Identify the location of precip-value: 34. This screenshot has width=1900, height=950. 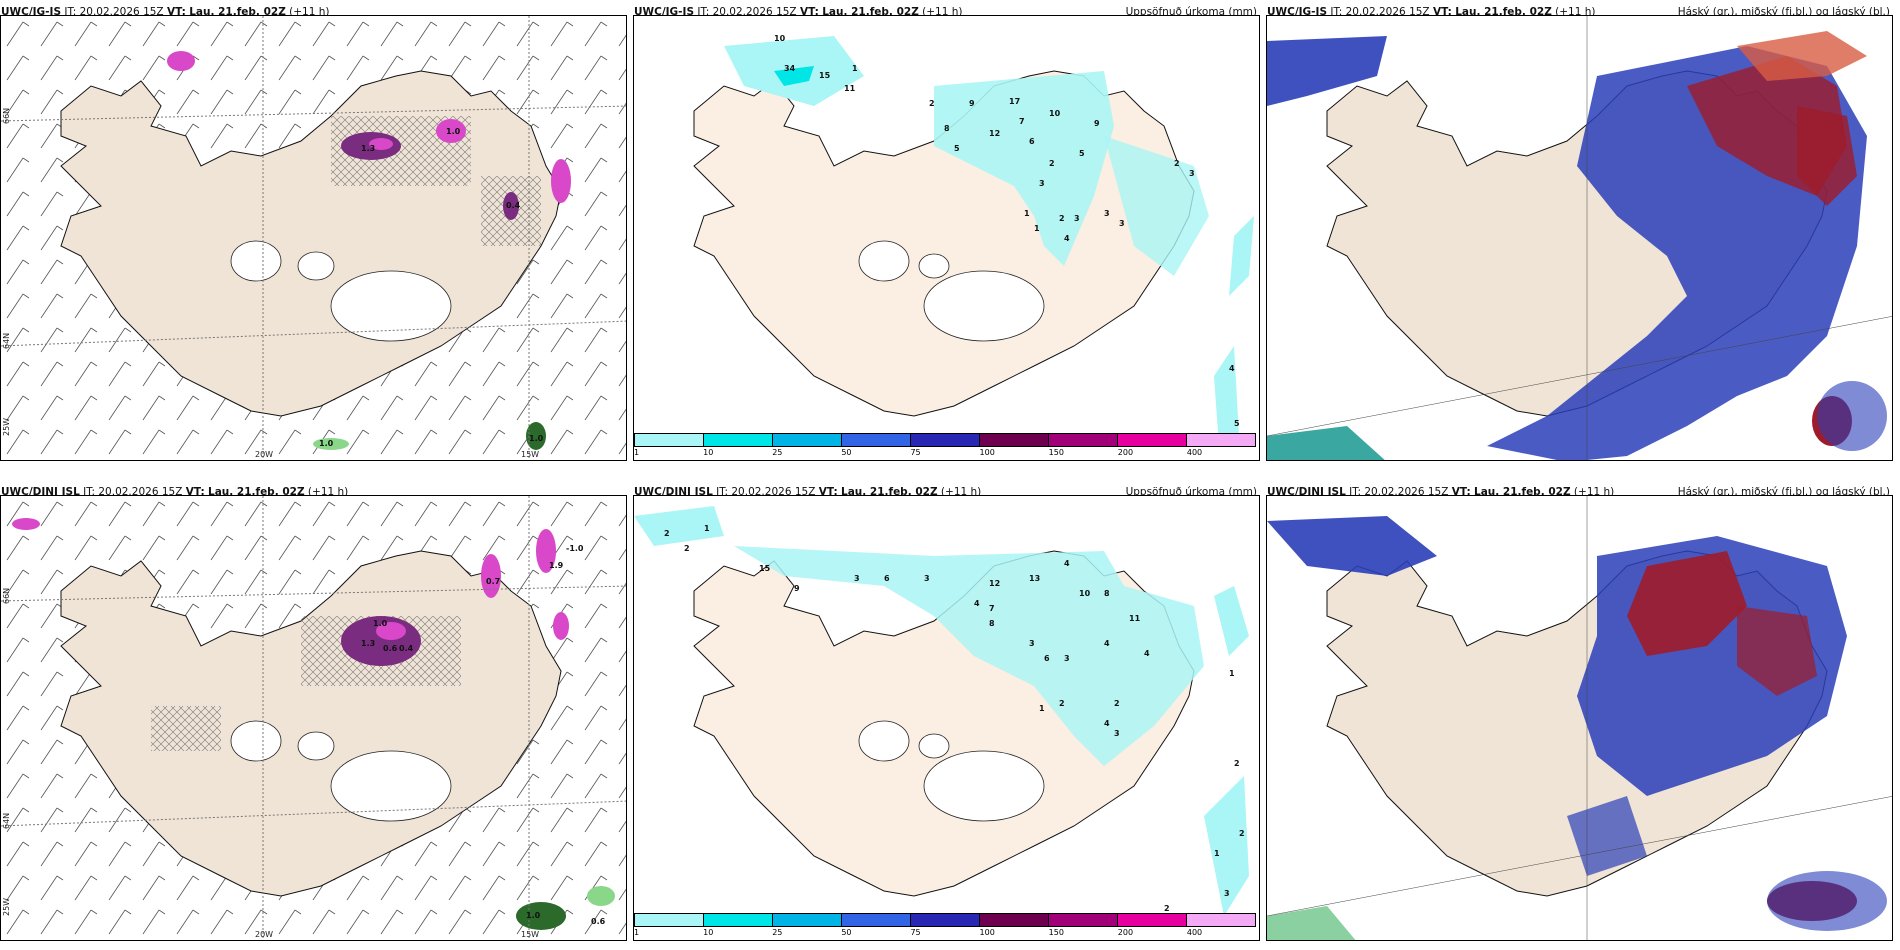
(790, 68).